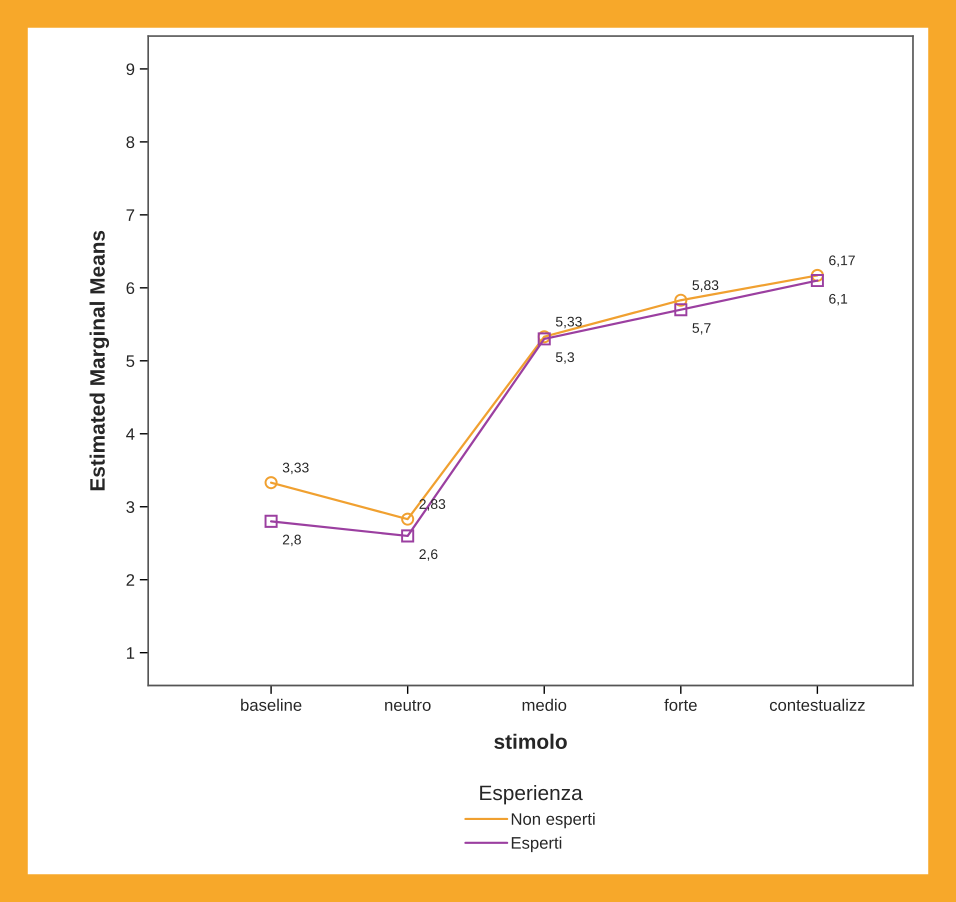 The width and height of the screenshot is (956, 902). I want to click on legend-label: Non esperti, so click(553, 820).